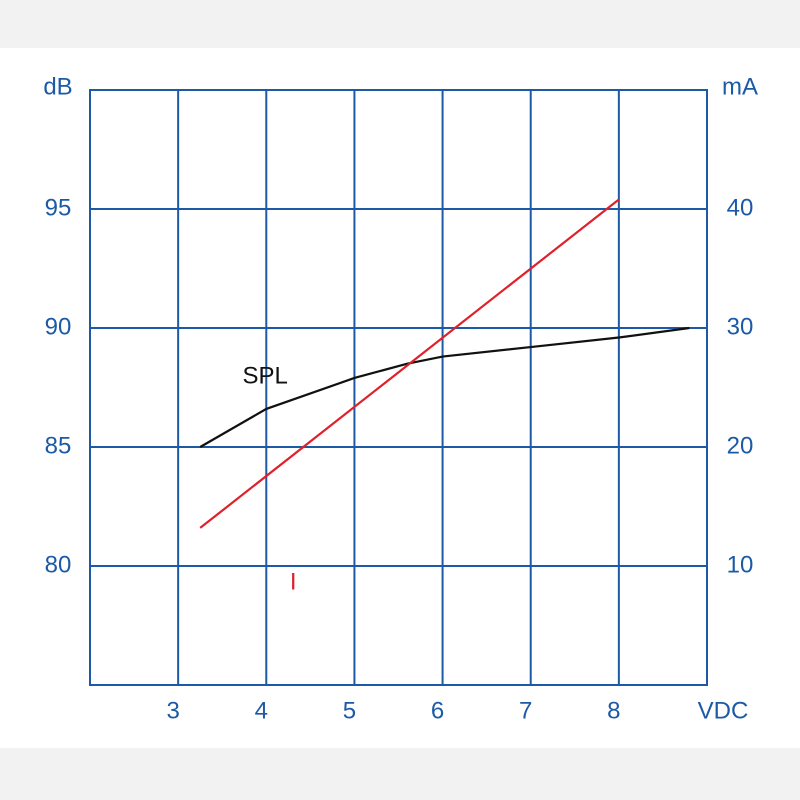  Describe the element at coordinates (740, 326) in the screenshot. I see `y2-tick-label: 30` at that location.